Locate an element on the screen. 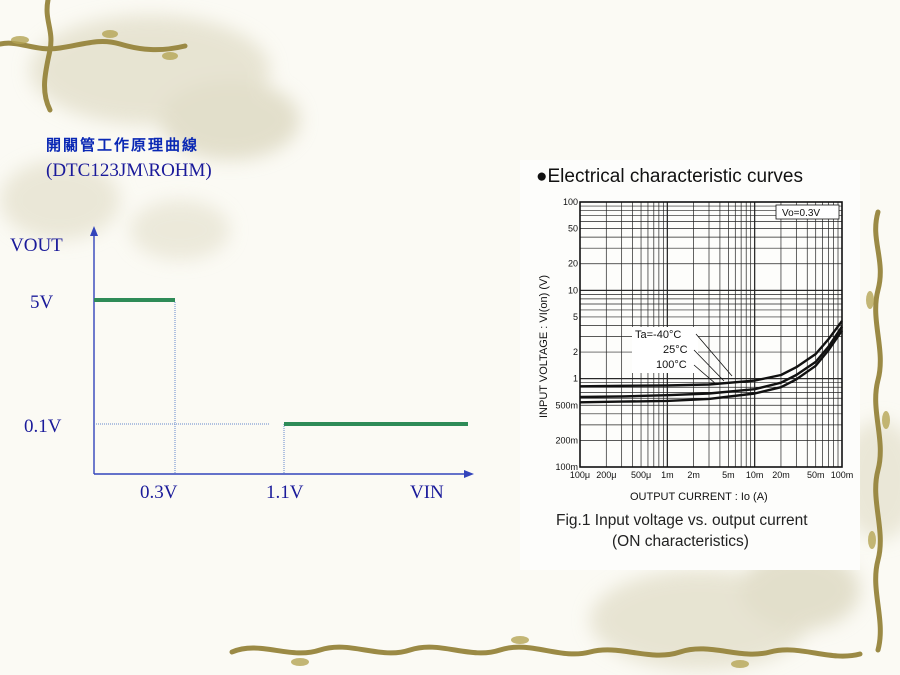 Image resolution: width=900 pixels, height=675 pixels. y-tick-label: 10 is located at coordinates (573, 290).